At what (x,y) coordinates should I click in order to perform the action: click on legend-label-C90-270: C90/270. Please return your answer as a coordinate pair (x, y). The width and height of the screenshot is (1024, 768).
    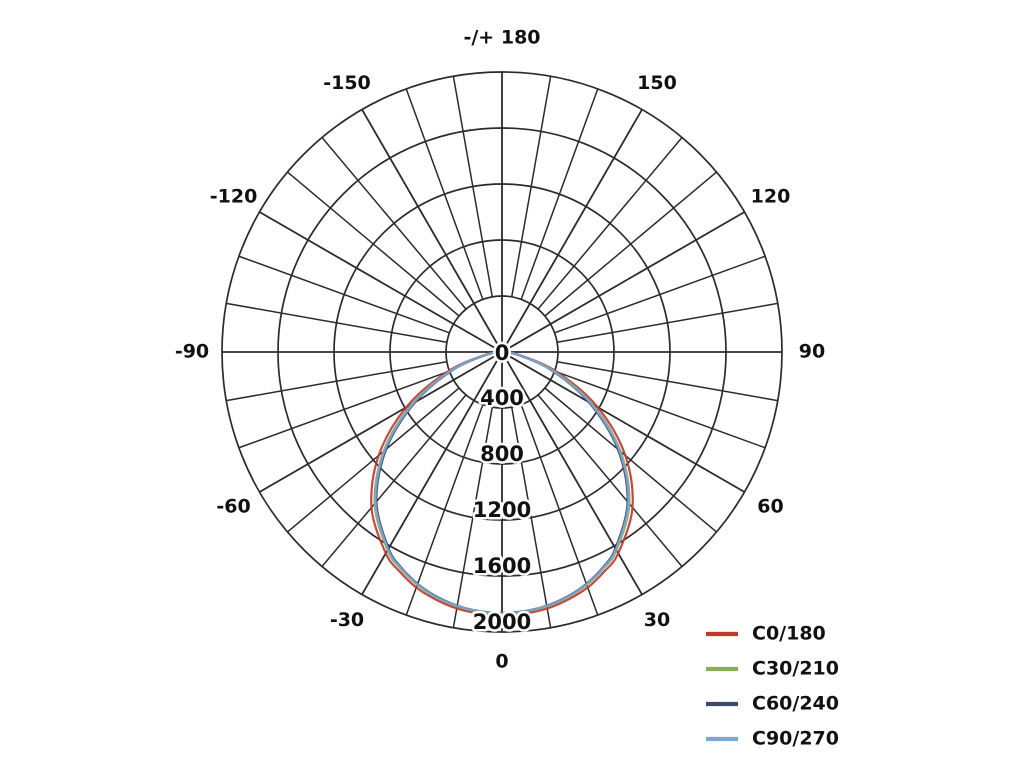
    Looking at the image, I should click on (795, 739).